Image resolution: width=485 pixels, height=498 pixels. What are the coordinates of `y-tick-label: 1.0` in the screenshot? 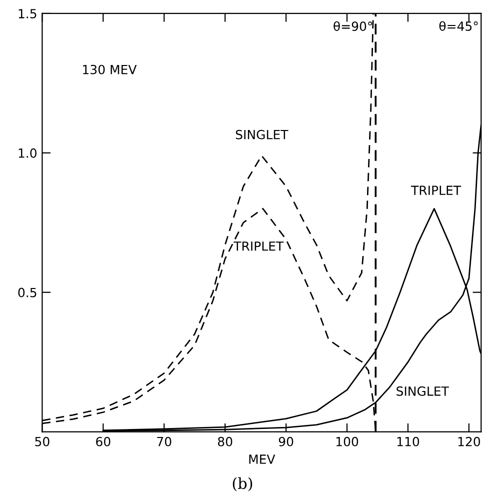 It's located at (27, 153).